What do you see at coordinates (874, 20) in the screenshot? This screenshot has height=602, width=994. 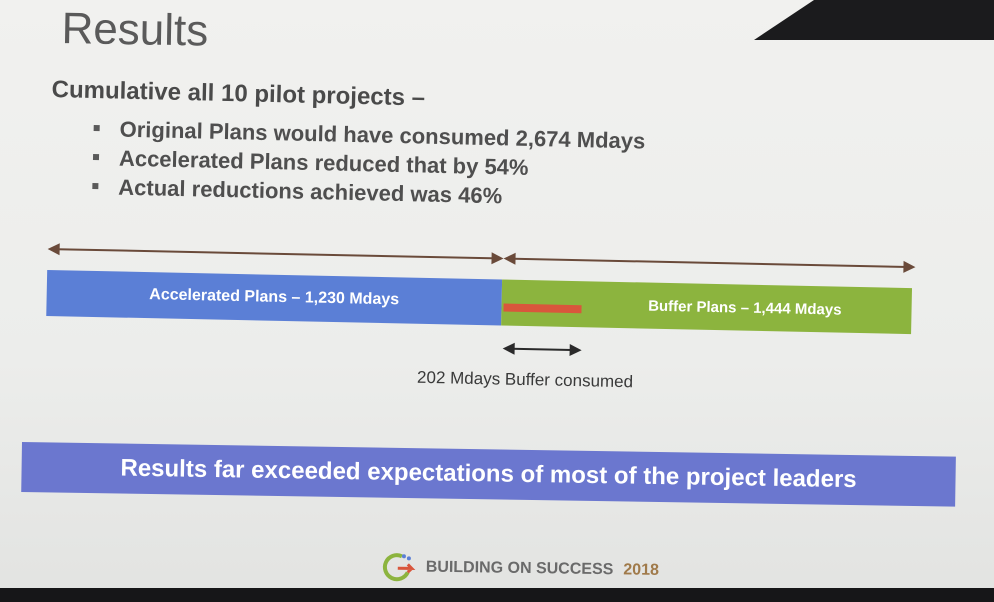 I see `dark-corner` at bounding box center [874, 20].